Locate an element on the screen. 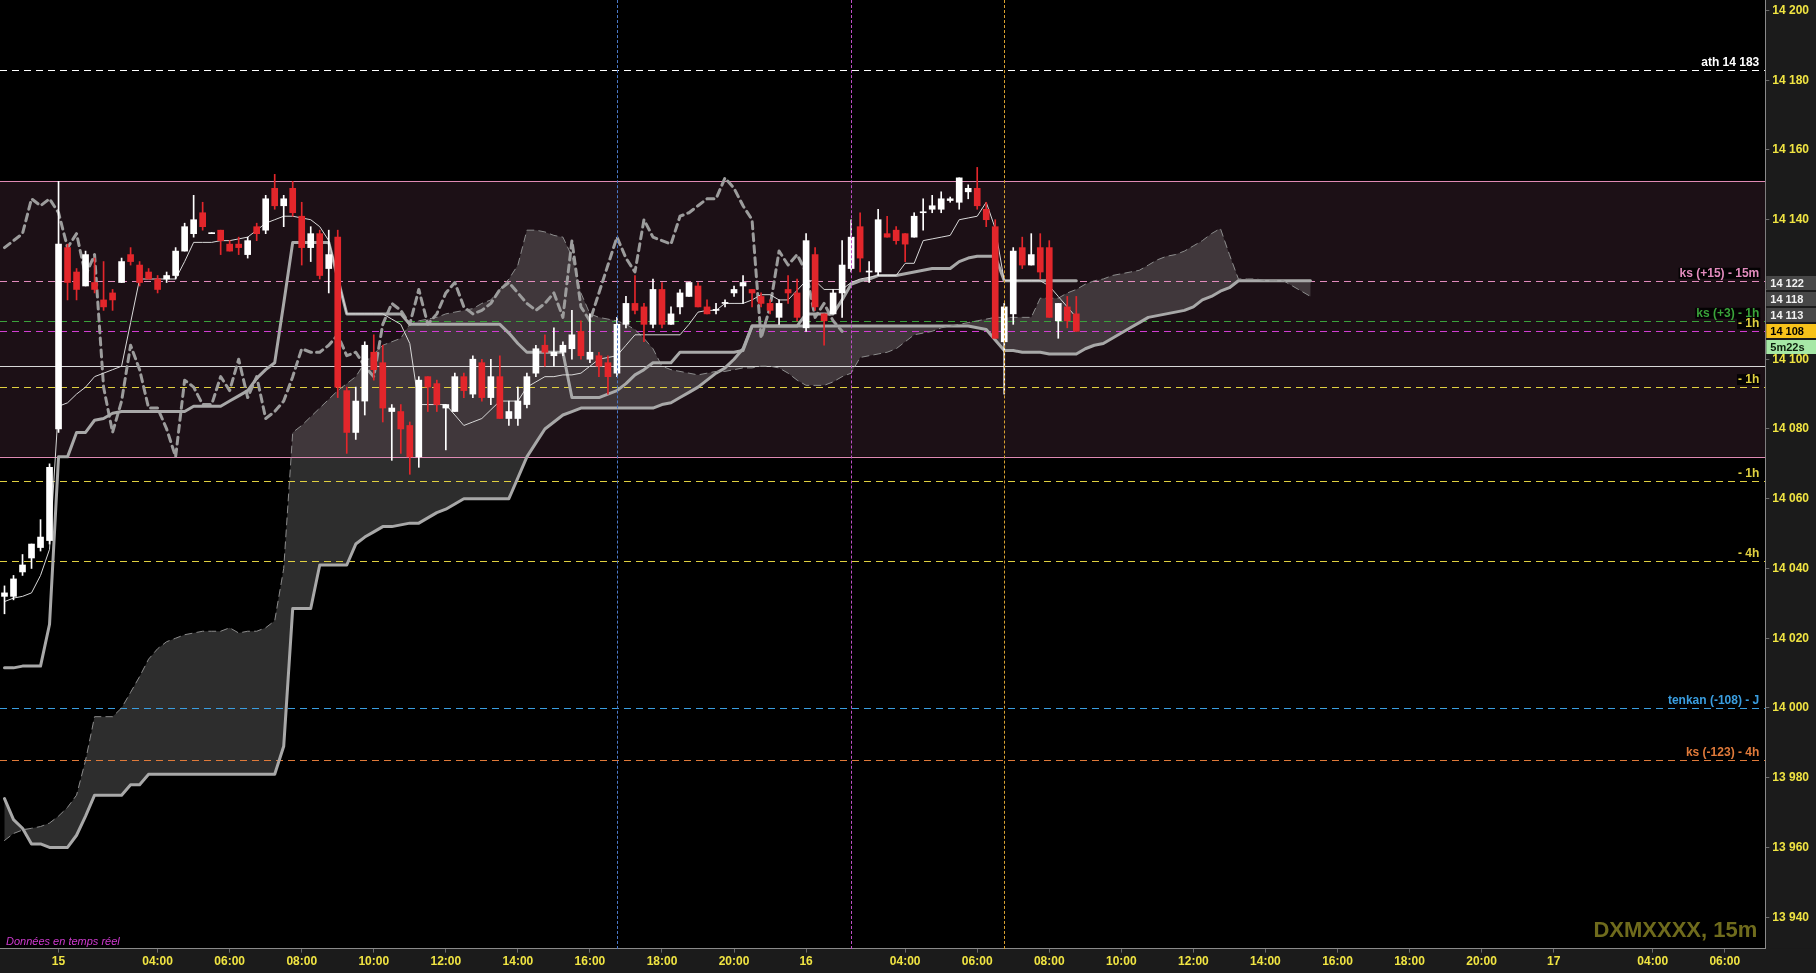 Image resolution: width=1816 pixels, height=973 pixels. annotation: Données en temps réel is located at coordinates (63, 940).